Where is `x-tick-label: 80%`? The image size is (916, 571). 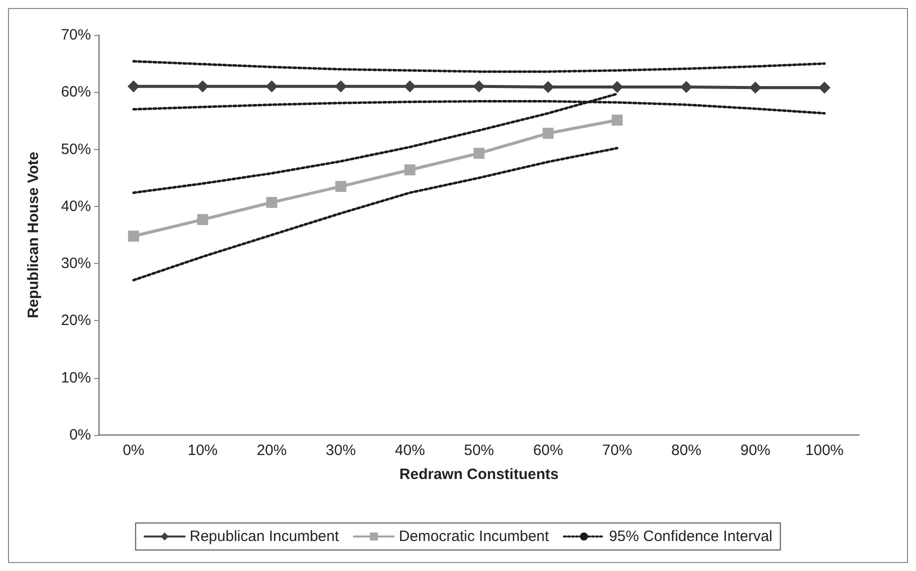
x-tick-label: 80% is located at coordinates (686, 450).